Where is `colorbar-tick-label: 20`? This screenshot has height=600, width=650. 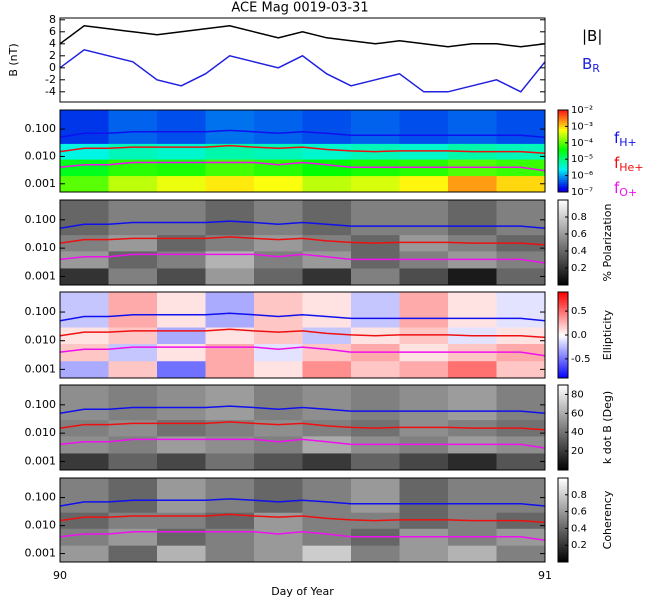
colorbar-tick-label: 20 is located at coordinates (577, 451).